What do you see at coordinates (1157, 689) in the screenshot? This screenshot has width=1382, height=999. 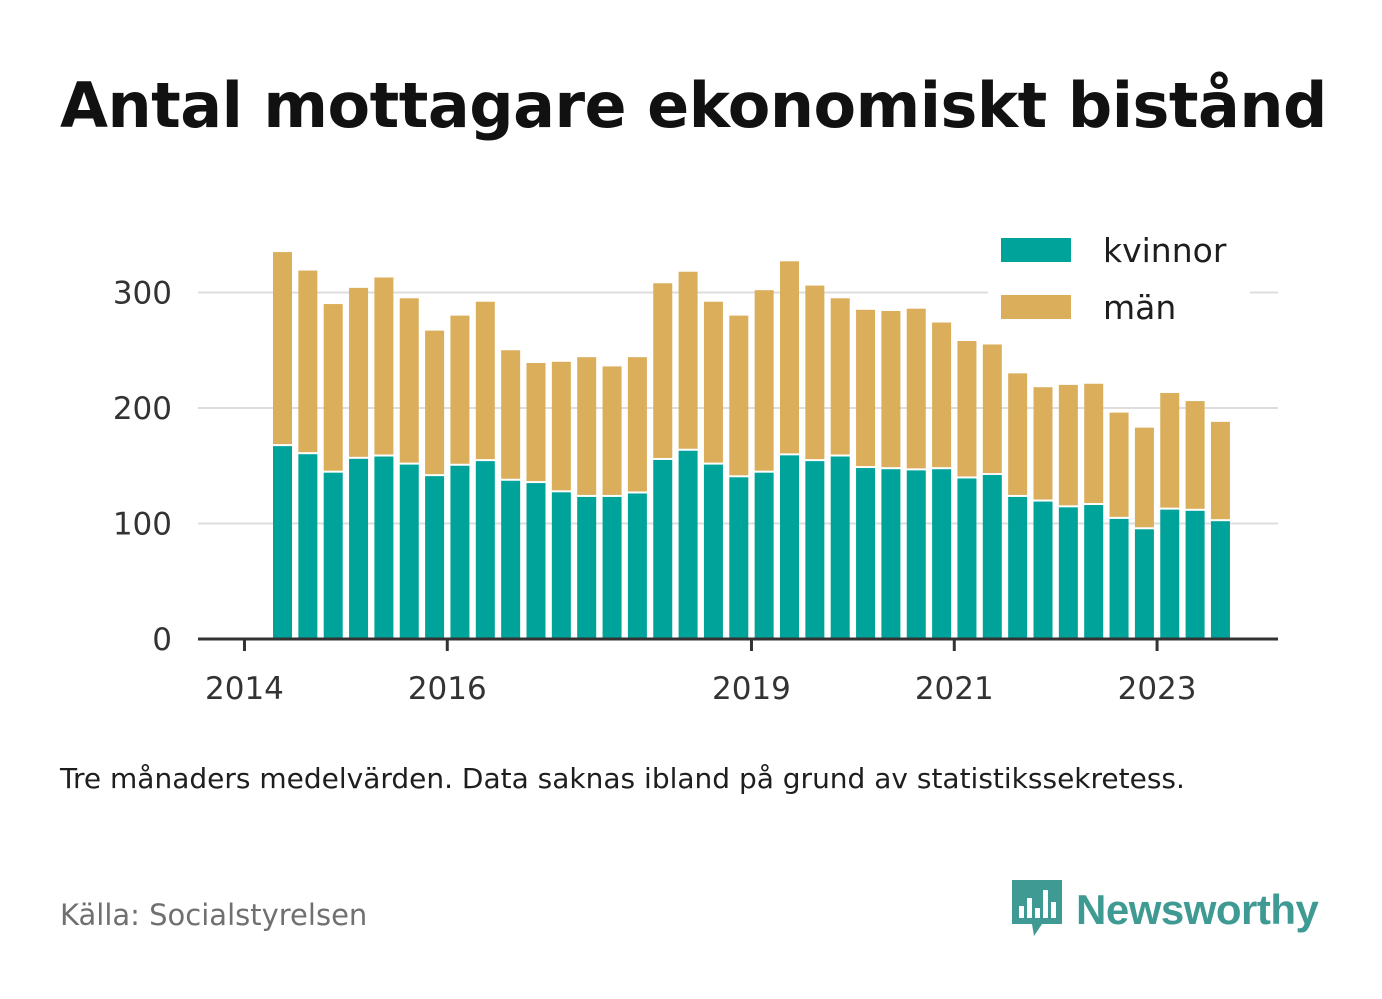 I see `x-tick-label: 2023` at bounding box center [1157, 689].